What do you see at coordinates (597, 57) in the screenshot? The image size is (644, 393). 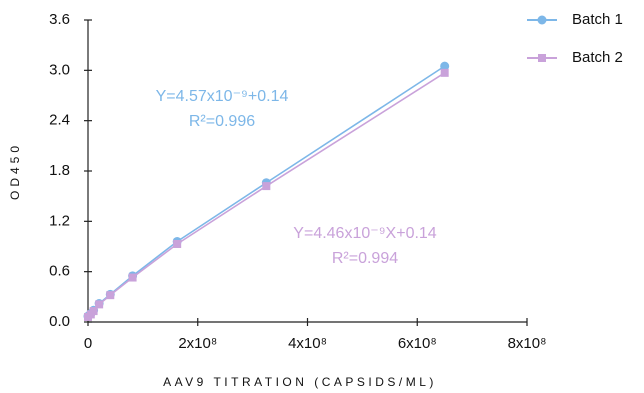 I see `legend-label: Batch 2` at bounding box center [597, 57].